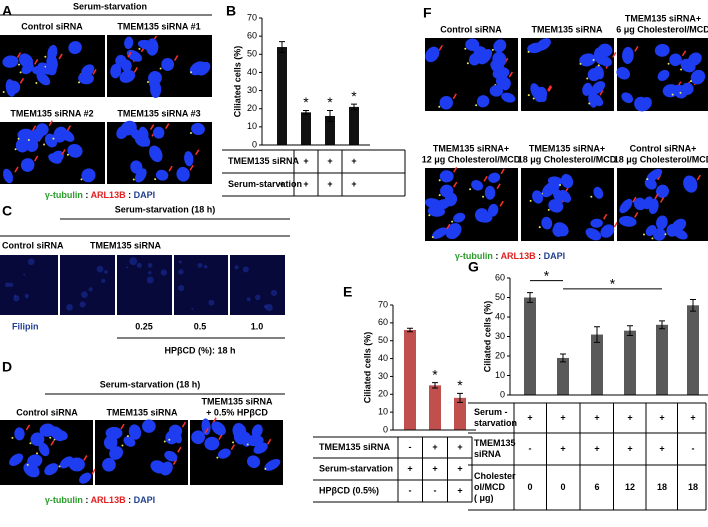 The width and height of the screenshot is (708, 527). What do you see at coordinates (264, 161) in the screenshot?
I see `condition-label: TMEM135 siRNA` at bounding box center [264, 161].